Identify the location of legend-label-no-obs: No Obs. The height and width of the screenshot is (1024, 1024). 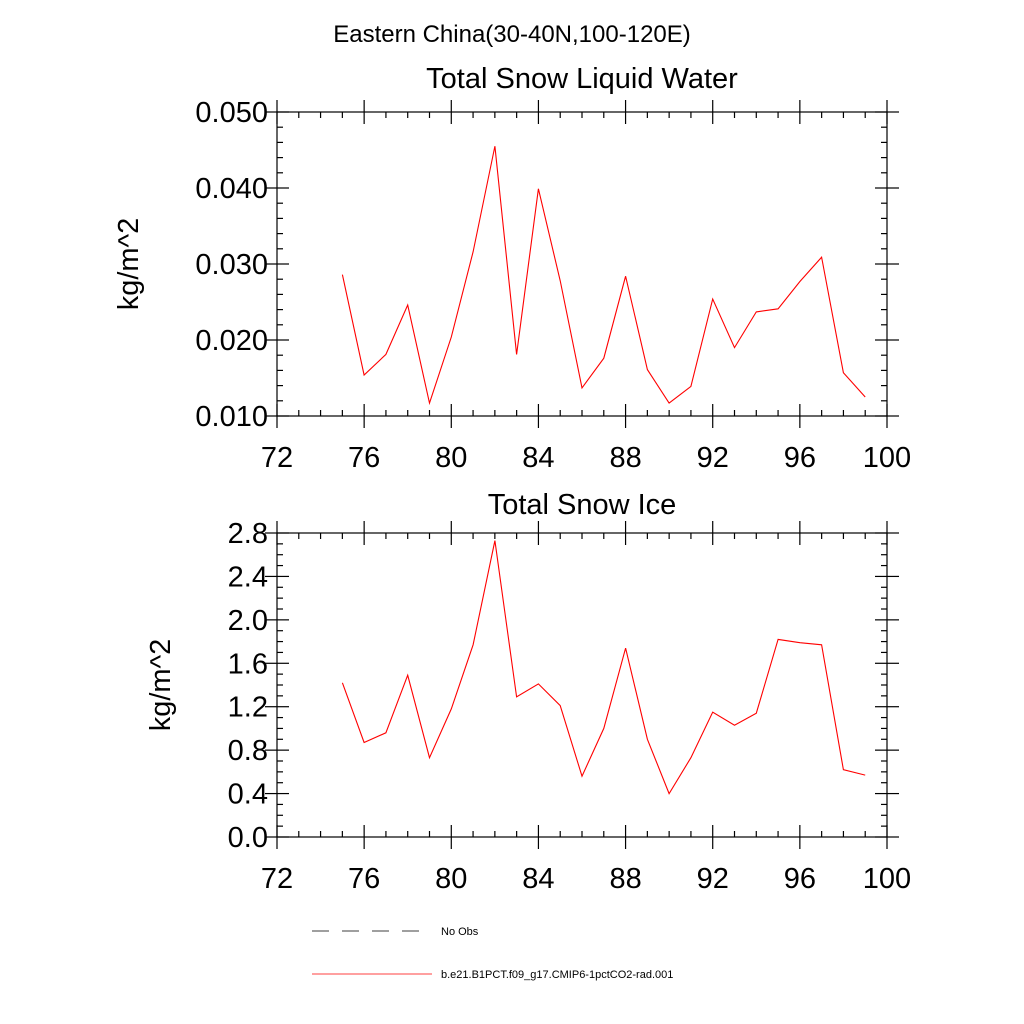
(460, 932).